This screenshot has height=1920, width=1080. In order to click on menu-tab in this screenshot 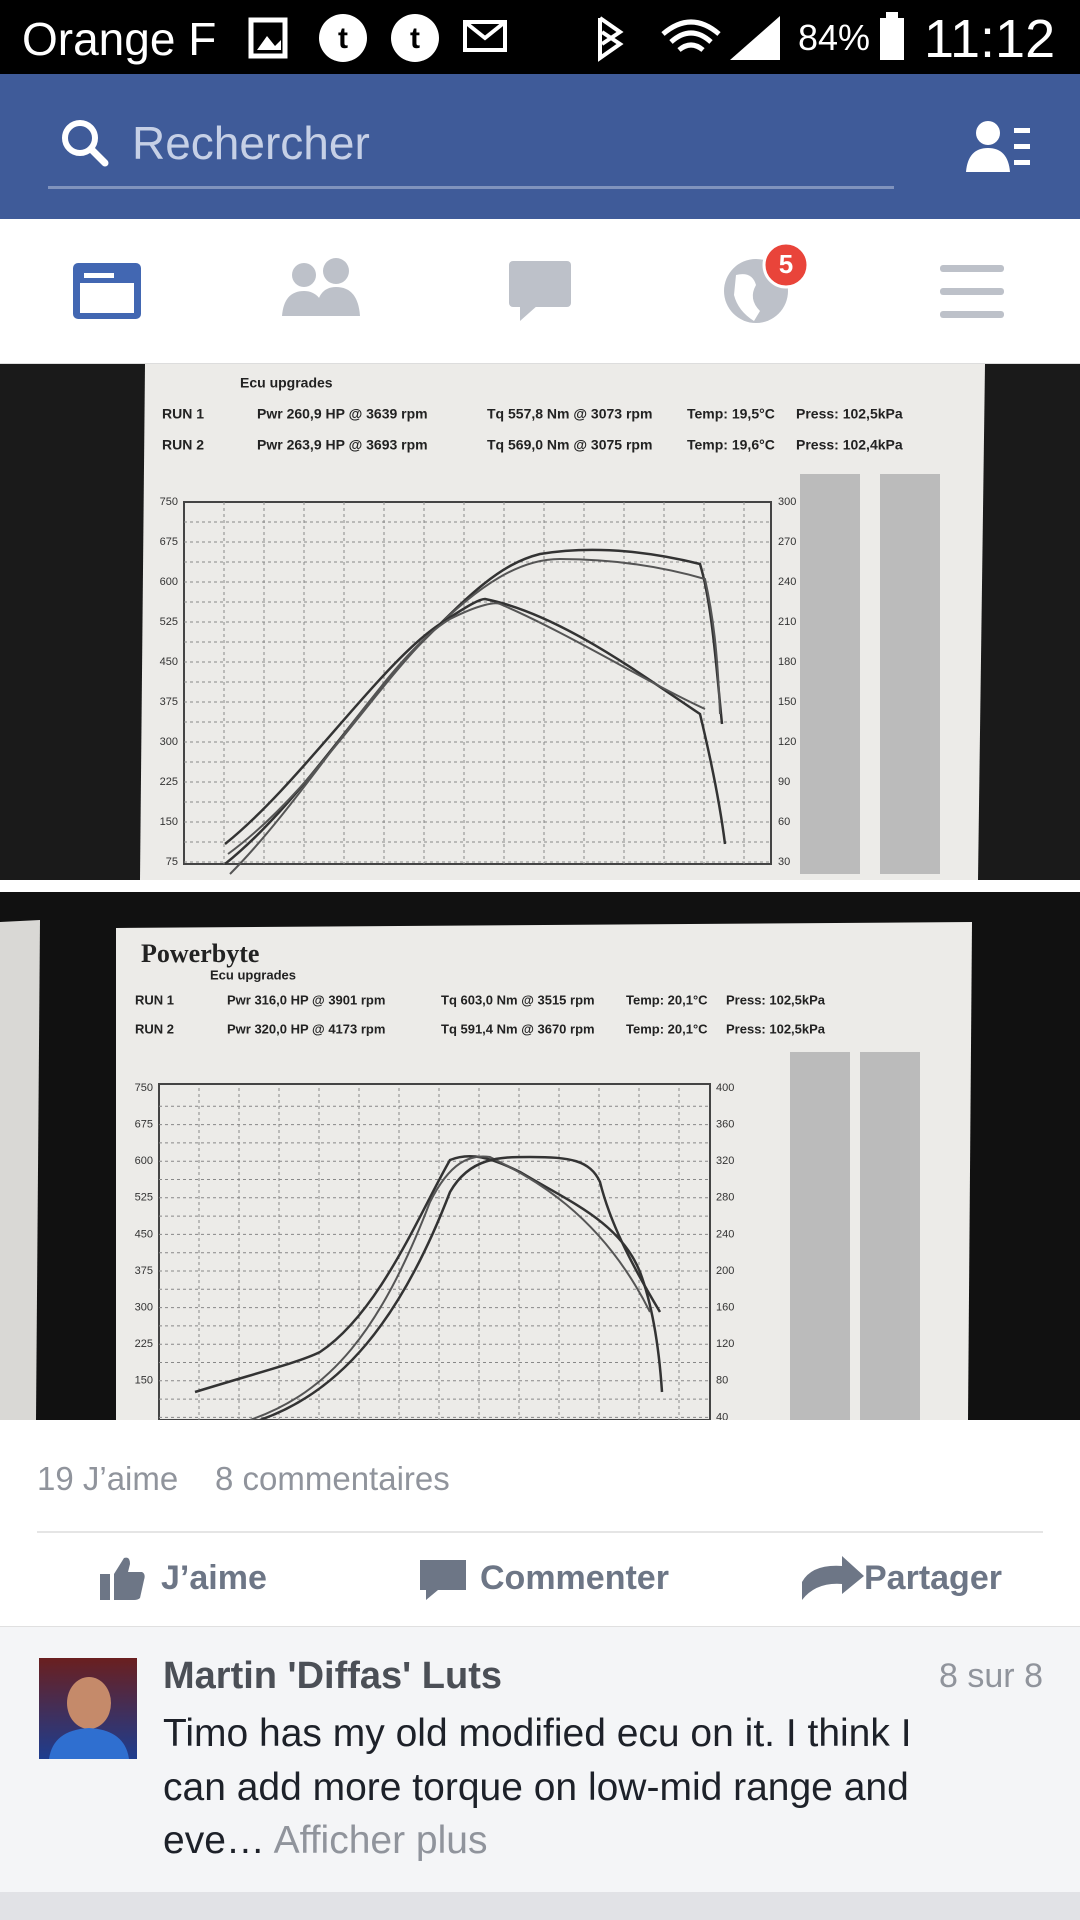, I will do `click(972, 291)`.